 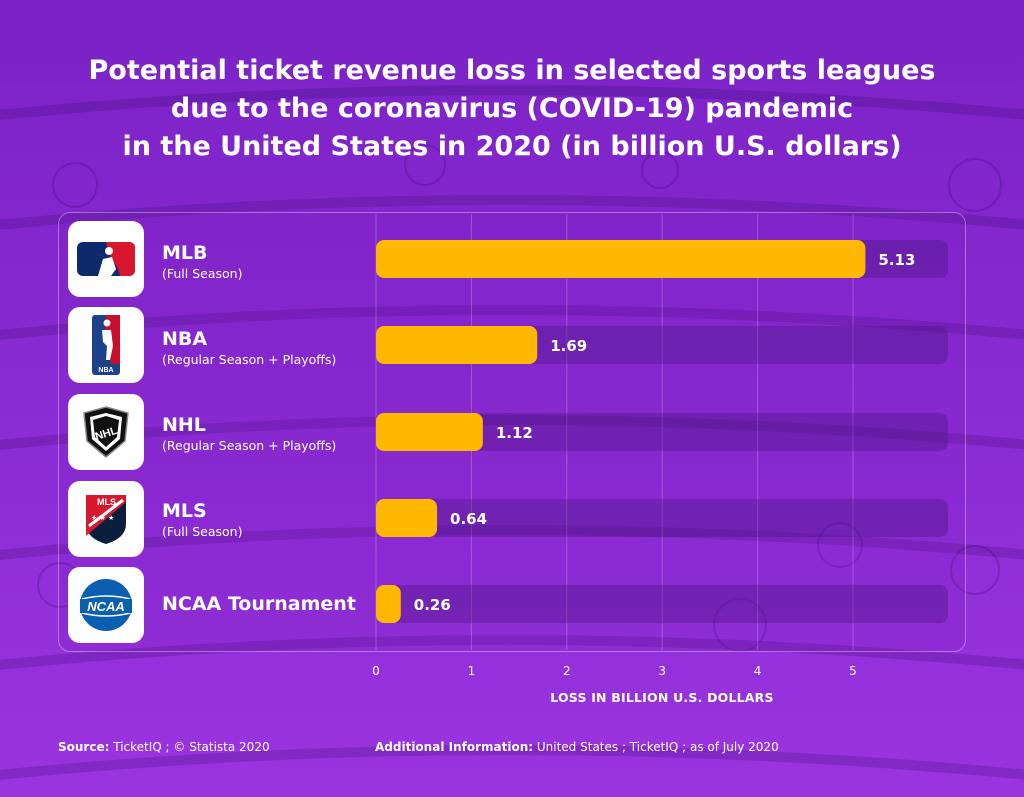 What do you see at coordinates (853, 671) in the screenshot?
I see `tick-label: 5` at bounding box center [853, 671].